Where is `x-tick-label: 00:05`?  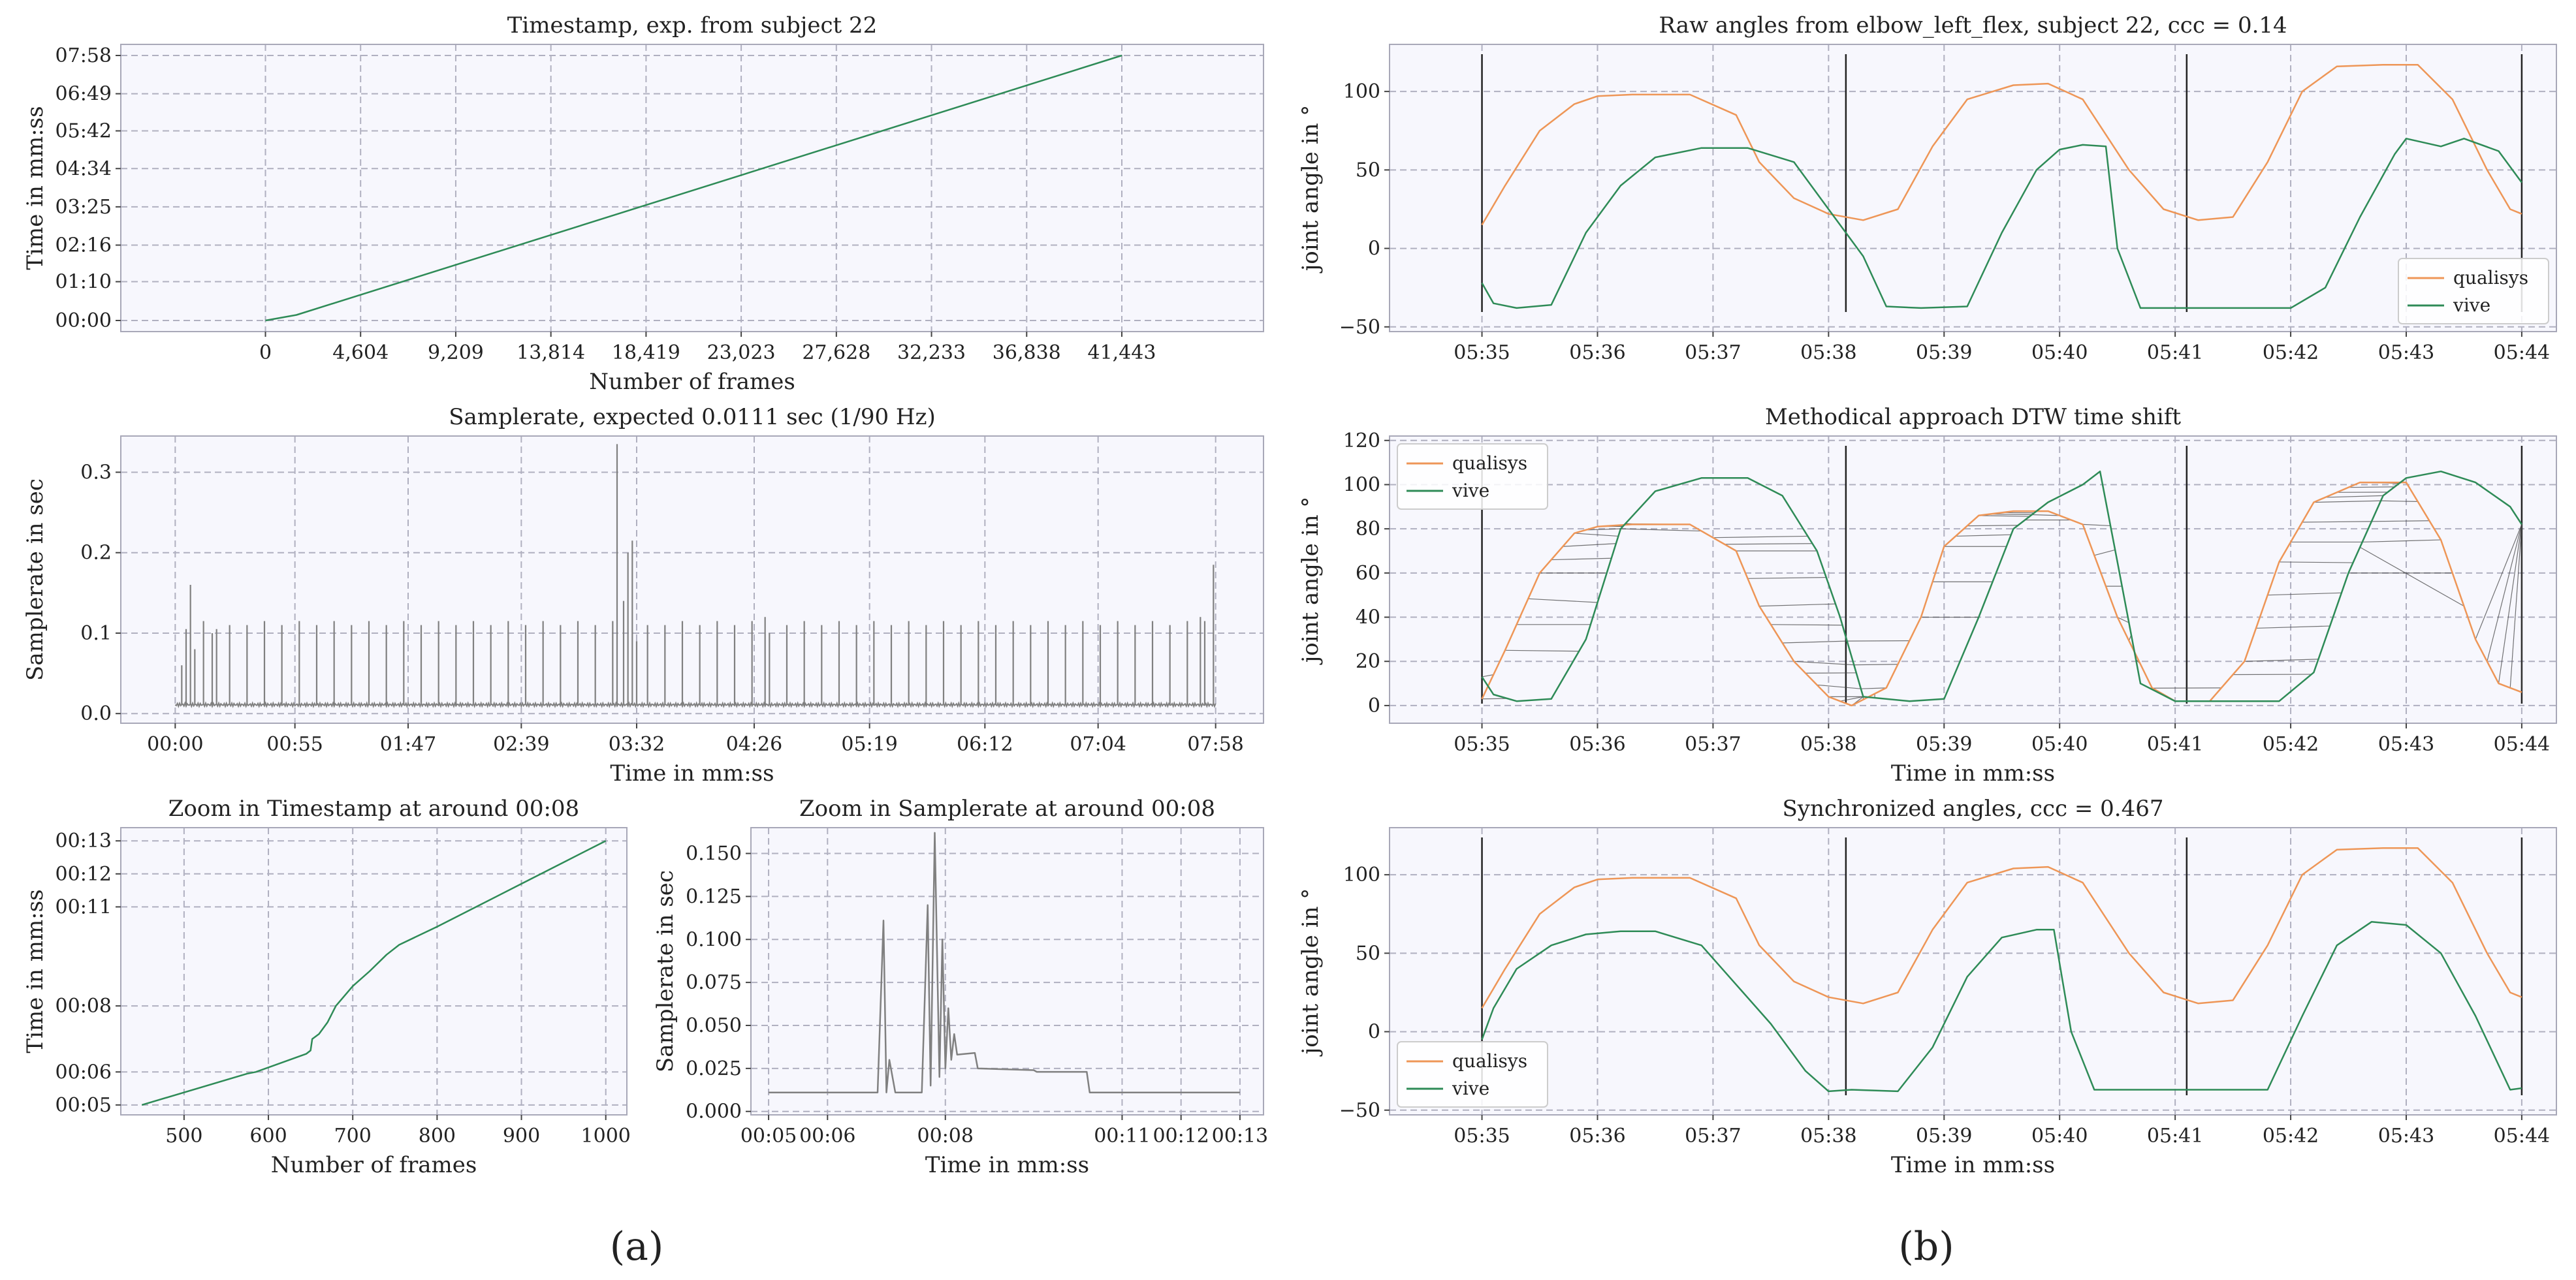 x-tick-label: 00:05 is located at coordinates (769, 1136).